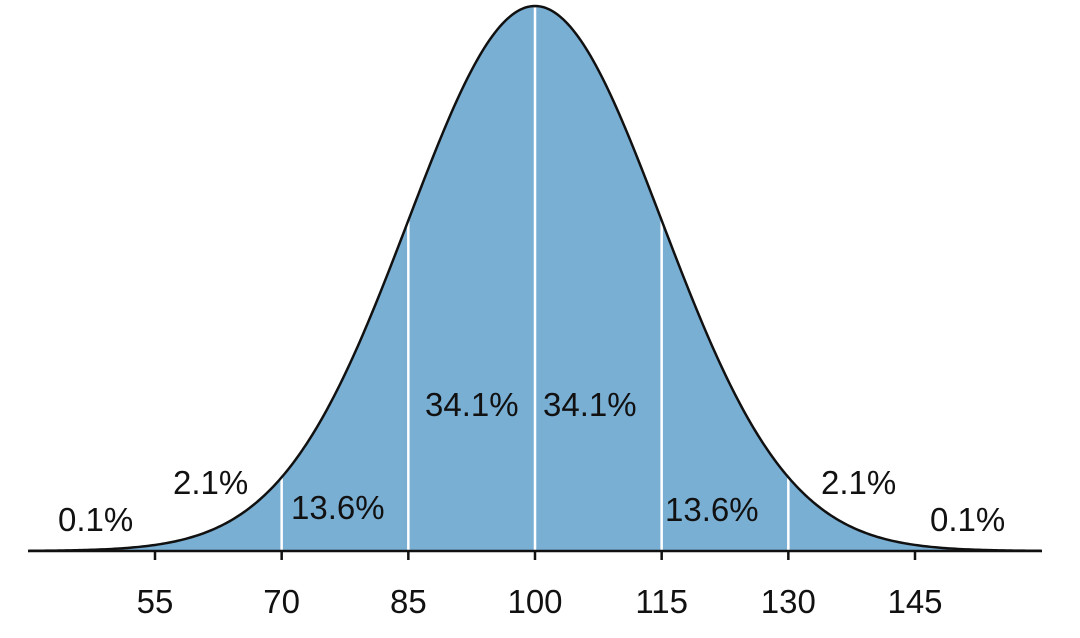 This screenshot has height=638, width=1080. I want to click on x-tick-label-100: 100, so click(534, 601).